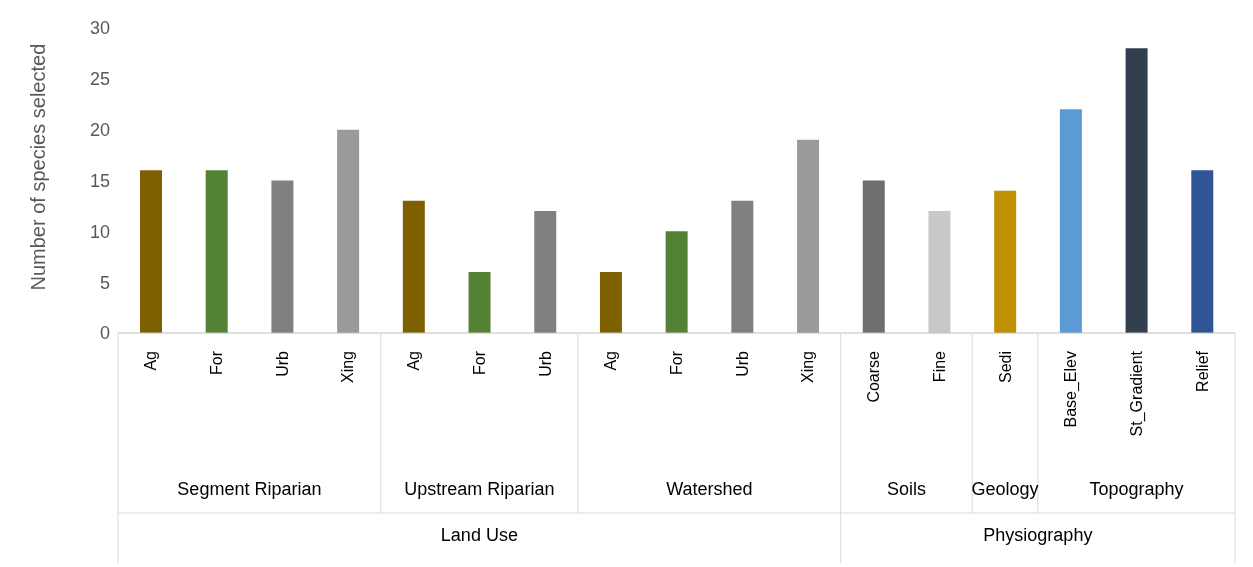  What do you see at coordinates (104, 333) in the screenshot?
I see `y-tick-label: 0` at bounding box center [104, 333].